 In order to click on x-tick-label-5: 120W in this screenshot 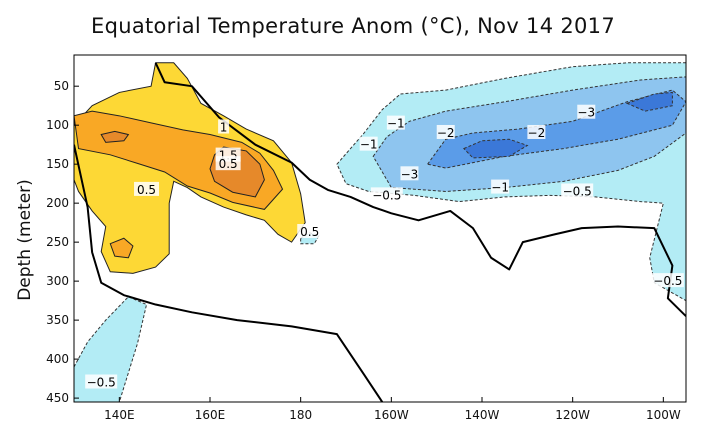, I will do `click(572, 415)`.